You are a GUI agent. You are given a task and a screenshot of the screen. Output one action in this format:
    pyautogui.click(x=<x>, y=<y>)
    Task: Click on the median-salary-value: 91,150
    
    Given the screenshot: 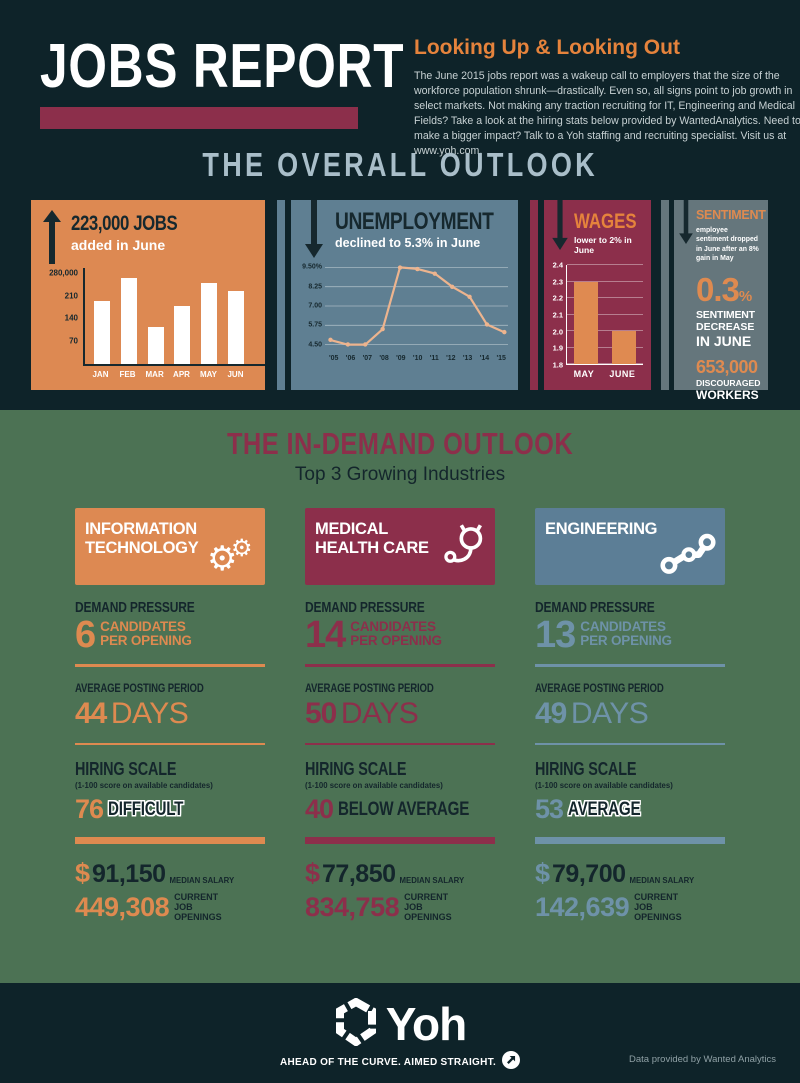 What is the action you would take?
    pyautogui.click(x=129, y=874)
    